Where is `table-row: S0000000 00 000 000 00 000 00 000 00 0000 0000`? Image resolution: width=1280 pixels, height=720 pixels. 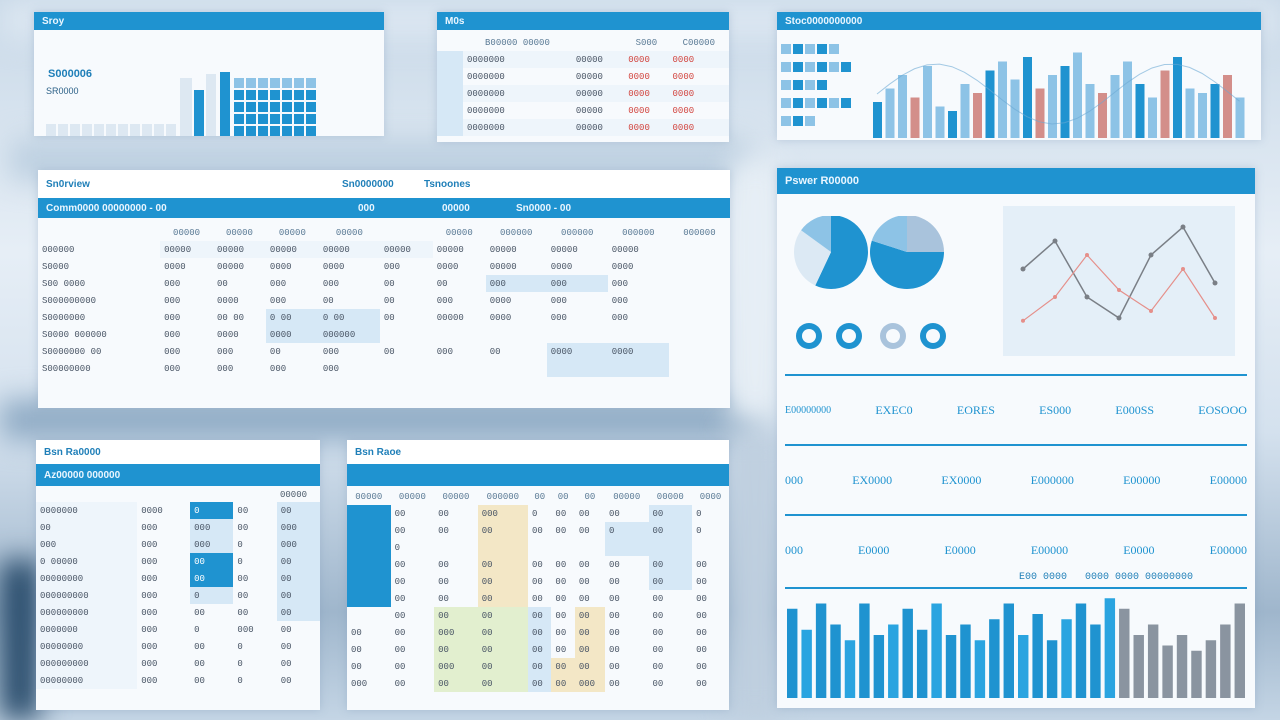
table-row: S0000000 00 000 000 00 000 00 000 00 0000 0000 is located at coordinates (384, 351).